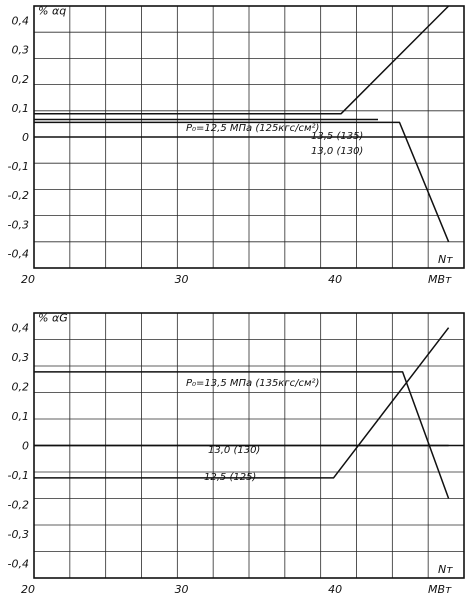 The height and width of the screenshot is (609, 473). Describe the element at coordinates (53, 318) in the screenshot. I see `y-axis-symbol: % αG` at that location.